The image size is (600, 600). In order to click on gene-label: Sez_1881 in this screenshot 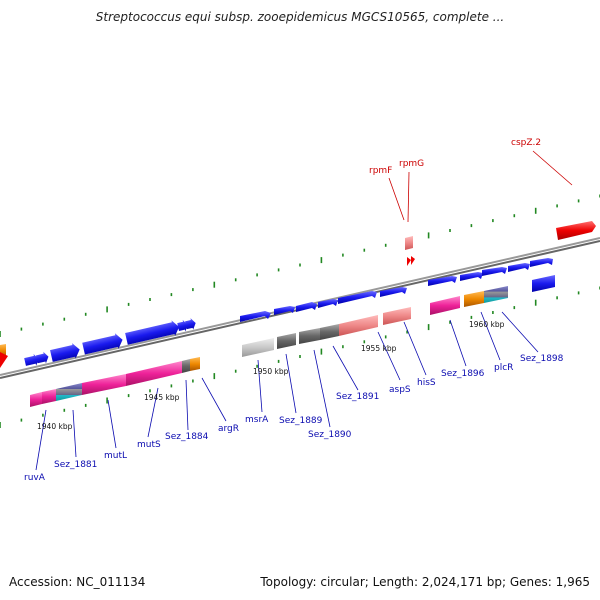, I will do `click(75, 465)`.